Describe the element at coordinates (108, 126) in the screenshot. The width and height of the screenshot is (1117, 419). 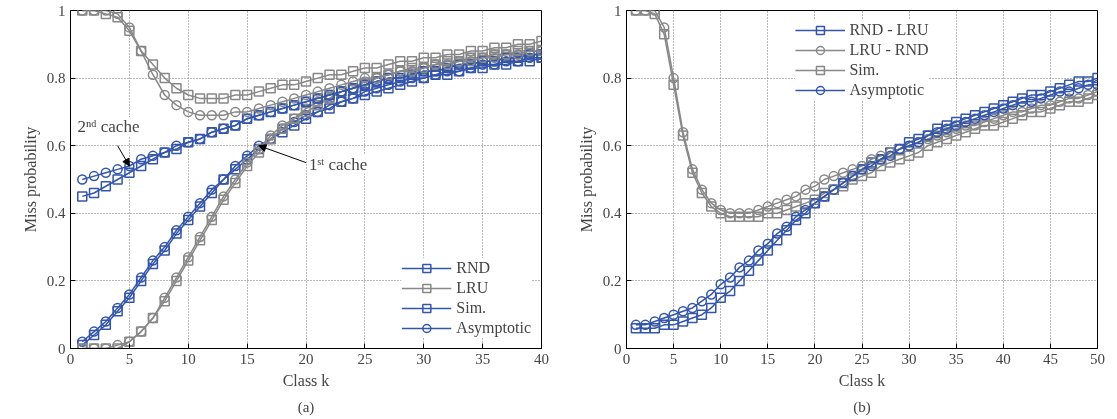
I see `annotation: 2ⁿᵈ cache` at that location.